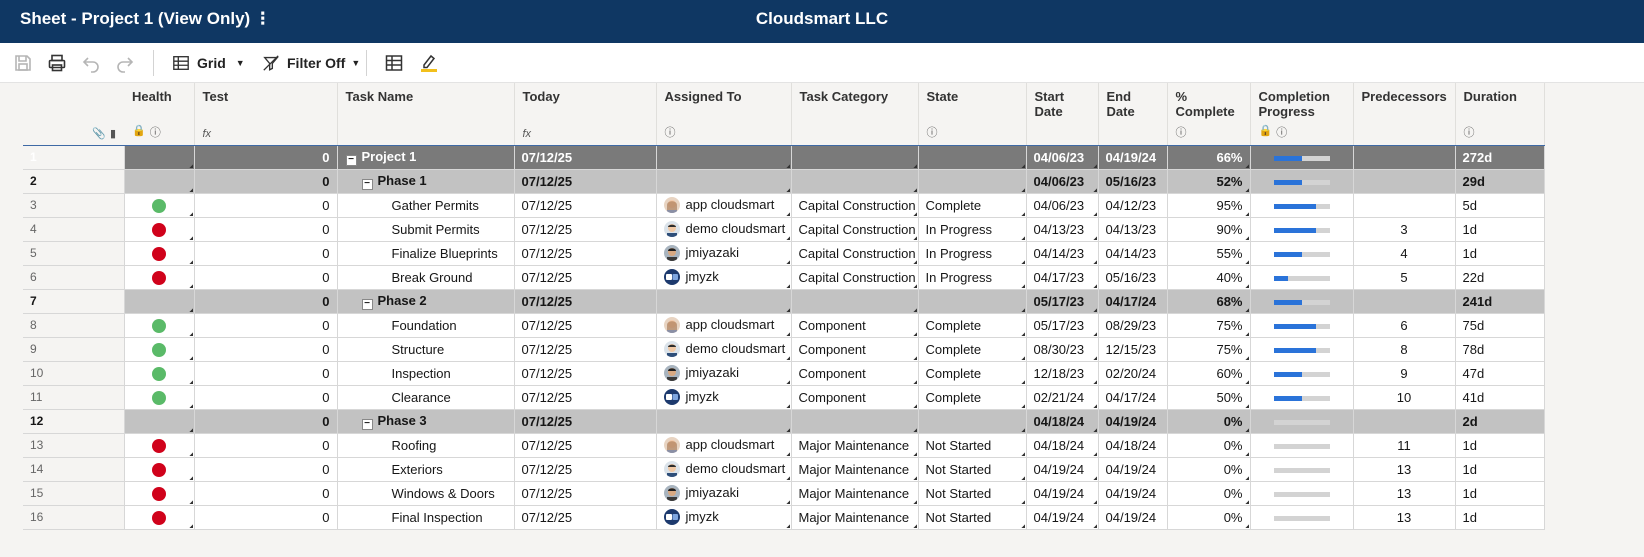 The width and height of the screenshot is (1644, 557). I want to click on column-header-duration: Duration ⓘ, so click(1500, 114).